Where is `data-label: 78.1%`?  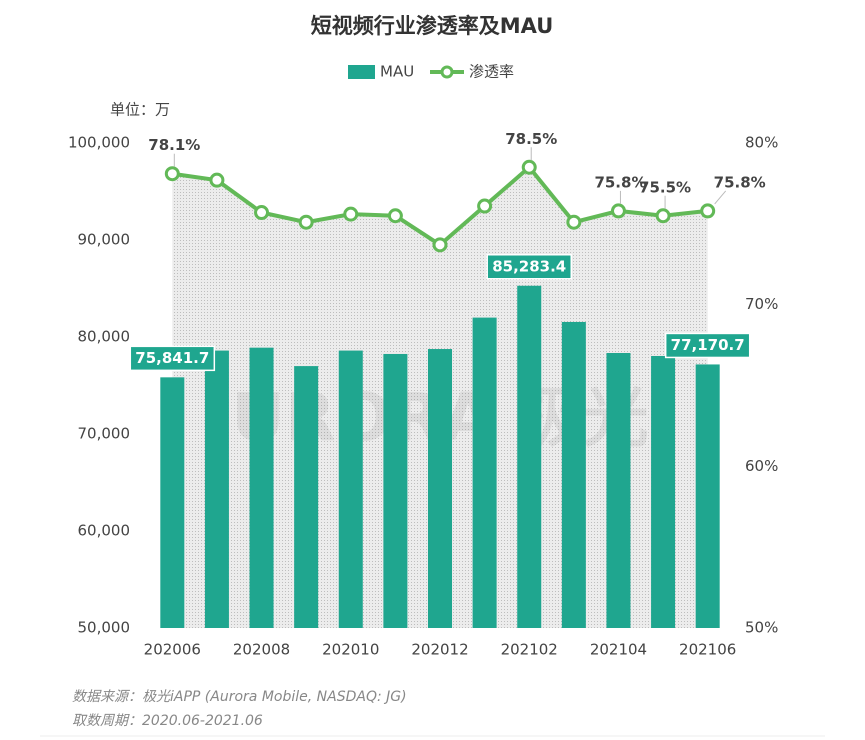 data-label: 78.1% is located at coordinates (174, 145).